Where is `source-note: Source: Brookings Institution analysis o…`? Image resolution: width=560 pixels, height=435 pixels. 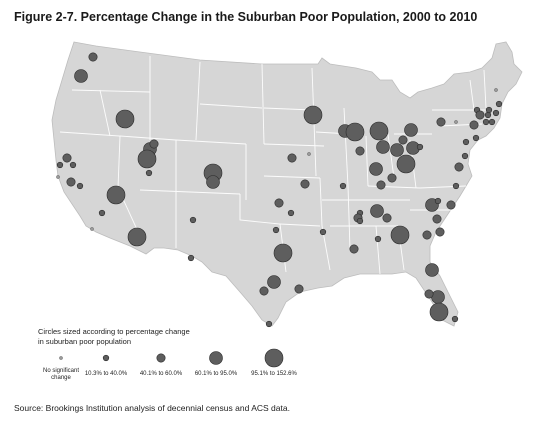 source-note: Source: Brookings Institution analysis o… is located at coordinates (152, 408).